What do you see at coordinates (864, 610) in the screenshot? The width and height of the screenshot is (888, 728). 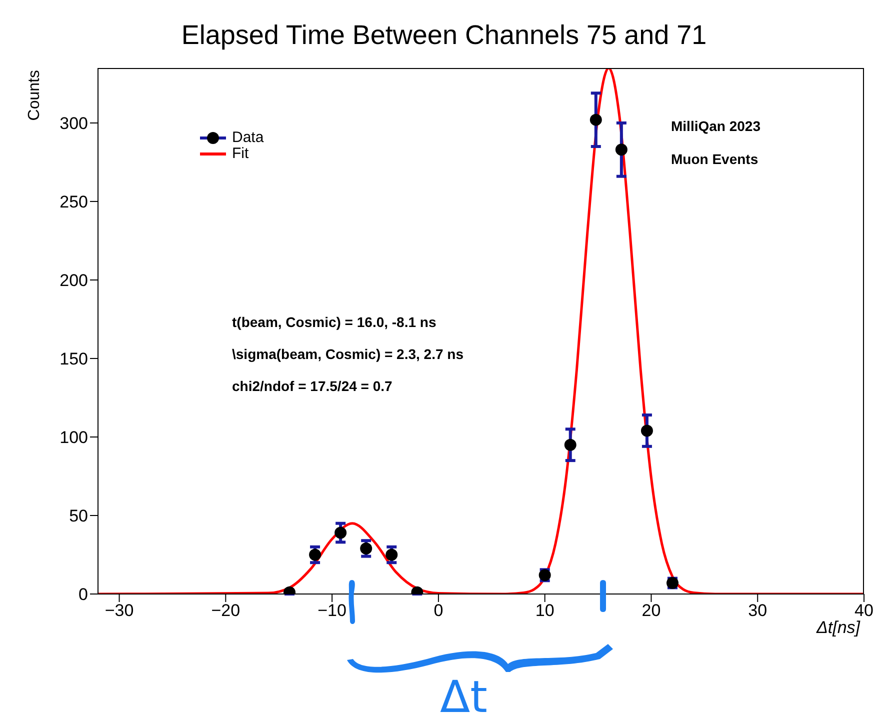 I see `x-tick-label: 40` at bounding box center [864, 610].